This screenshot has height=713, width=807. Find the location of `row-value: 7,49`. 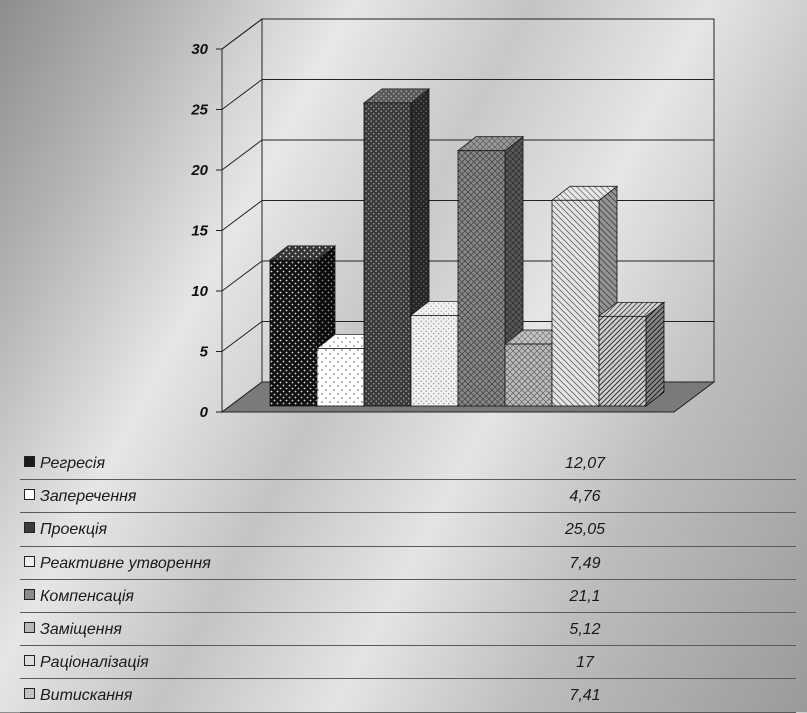

row-value: 7,49 is located at coordinates (585, 563).